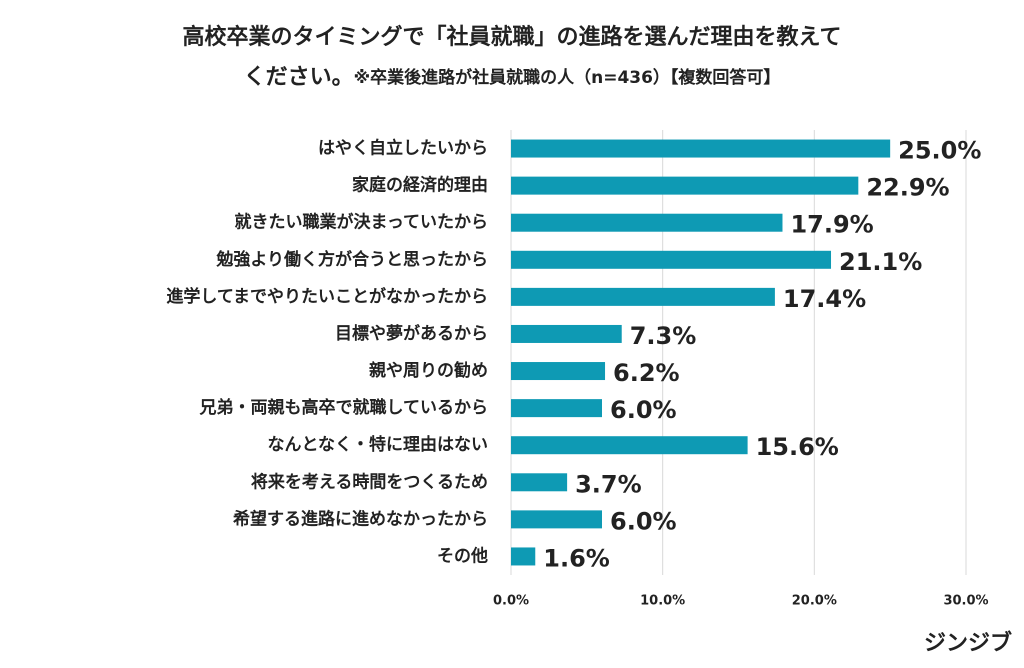 The height and width of the screenshot is (668, 1024). I want to click on x-tick-label: 20.0%, so click(814, 601).